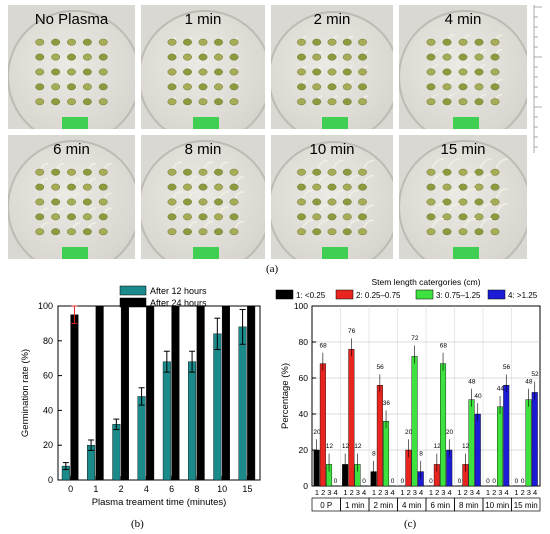  What do you see at coordinates (317, 432) in the screenshot?
I see `data-label: 20` at bounding box center [317, 432].